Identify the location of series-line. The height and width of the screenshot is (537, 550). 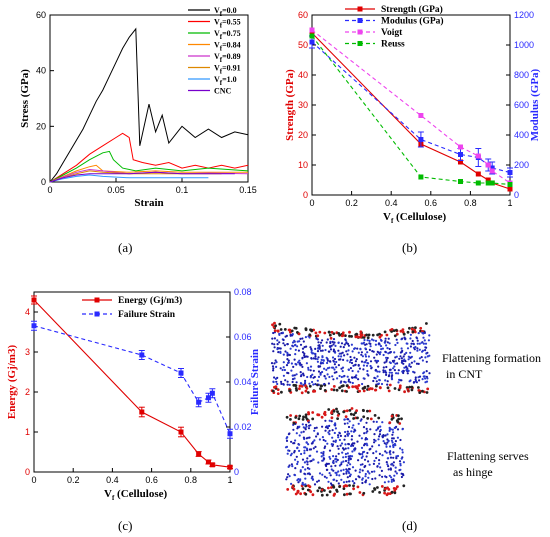
(129, 178).